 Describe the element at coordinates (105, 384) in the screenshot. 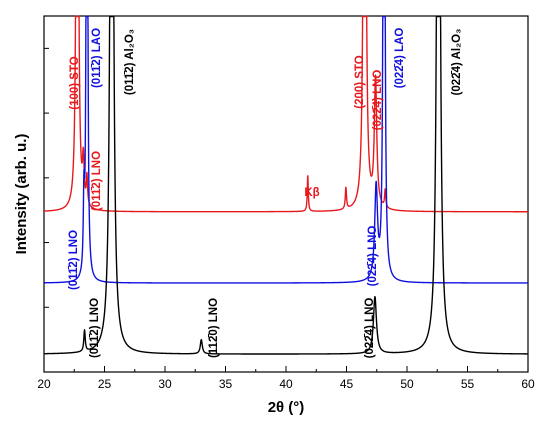

I see `x-tick-label: 25` at that location.